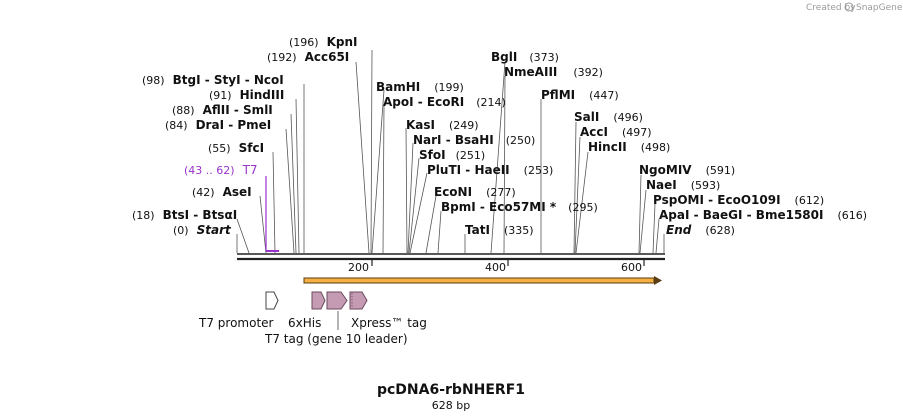  What do you see at coordinates (184, 215) in the screenshot?
I see `site-btsi-btsai: (18) BtsI - BtsαI` at bounding box center [184, 215].